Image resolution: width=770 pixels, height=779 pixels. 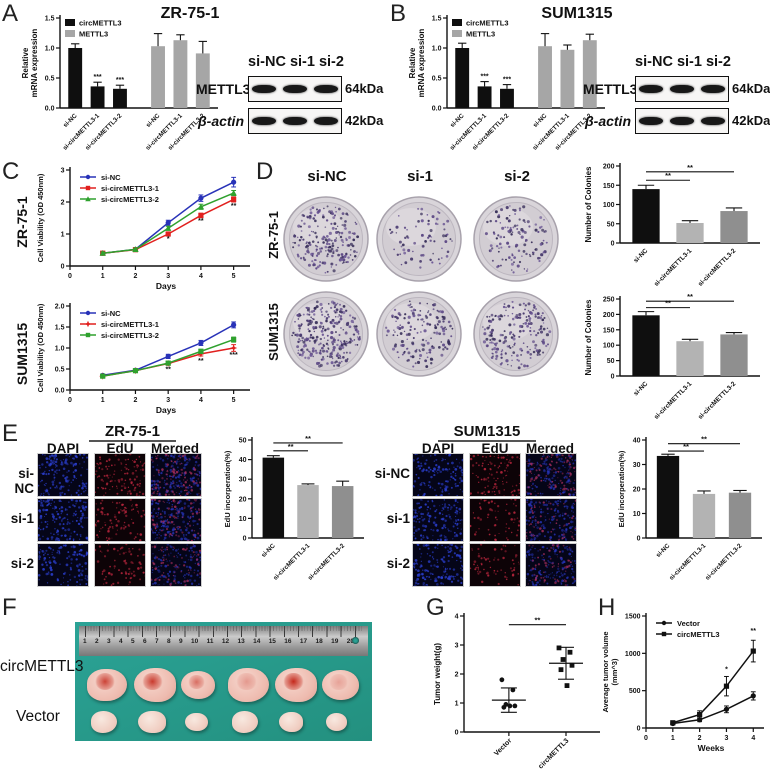 I want to click on colony-dish-sum-si2, so click(x=516, y=336).